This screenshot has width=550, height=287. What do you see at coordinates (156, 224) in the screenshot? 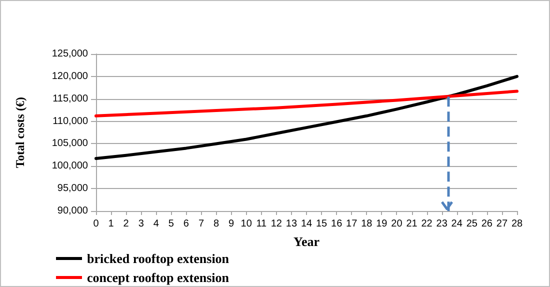
I see `x-tick-label: 4` at bounding box center [156, 224].